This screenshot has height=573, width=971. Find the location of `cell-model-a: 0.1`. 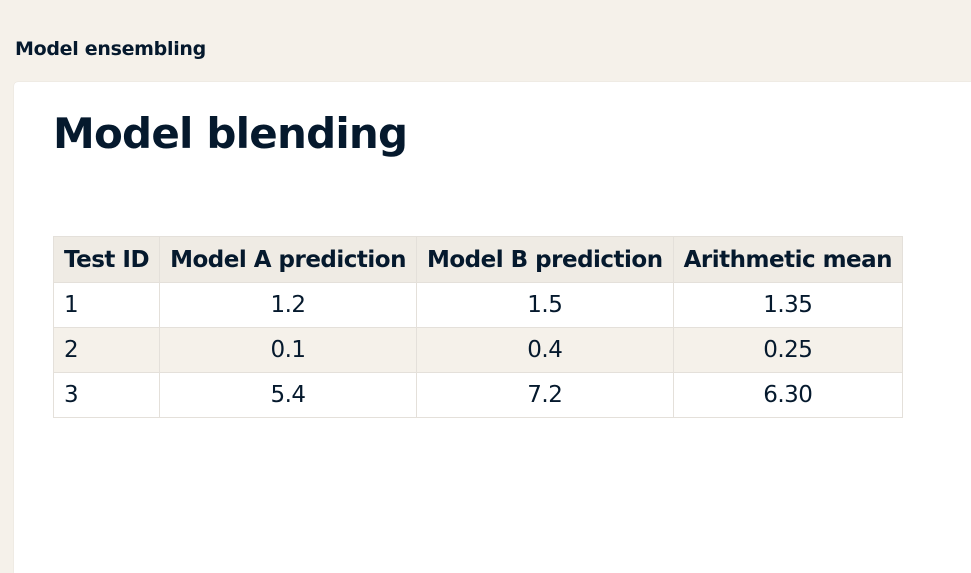

cell-model-a: 0.1 is located at coordinates (288, 350).